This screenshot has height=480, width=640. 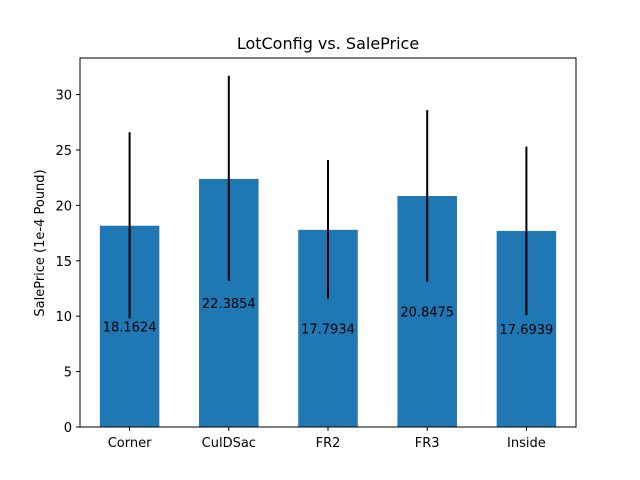 I want to click on y-tick-label-6: 30, so click(x=63, y=96).